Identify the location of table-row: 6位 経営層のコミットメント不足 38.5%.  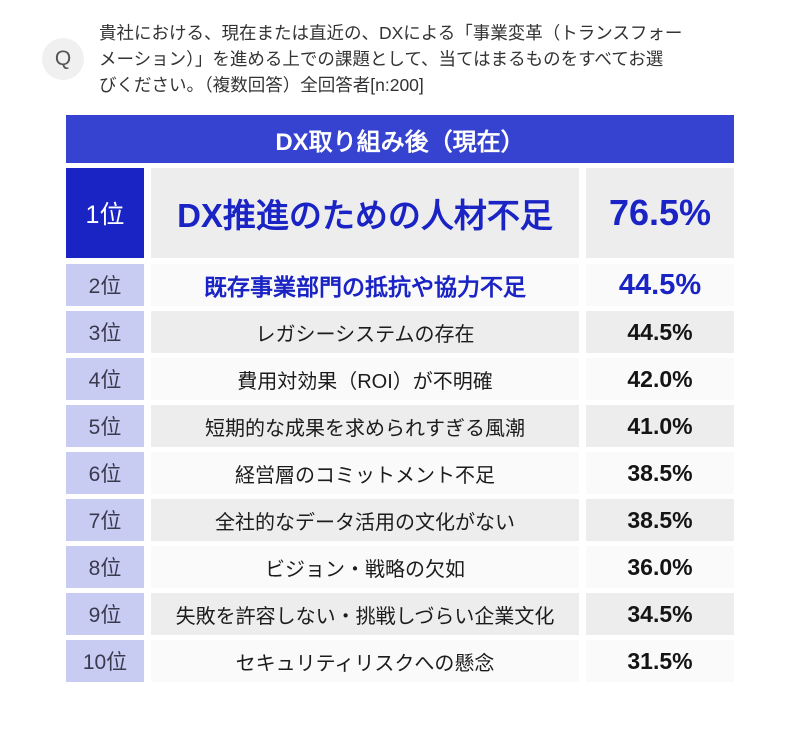
(400, 473).